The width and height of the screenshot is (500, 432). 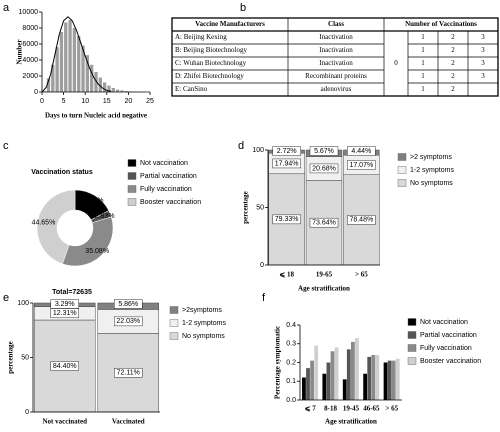 I want to click on value-label: 4.44%, so click(x=361, y=151).